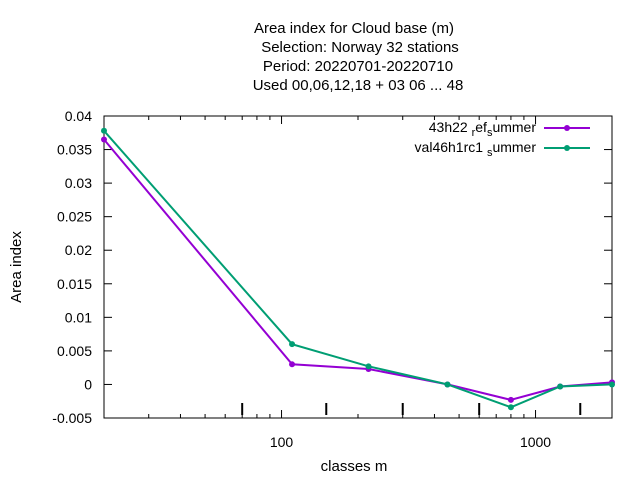 The width and height of the screenshot is (640, 480). I want to click on y-tick-label: 0, so click(88, 384).